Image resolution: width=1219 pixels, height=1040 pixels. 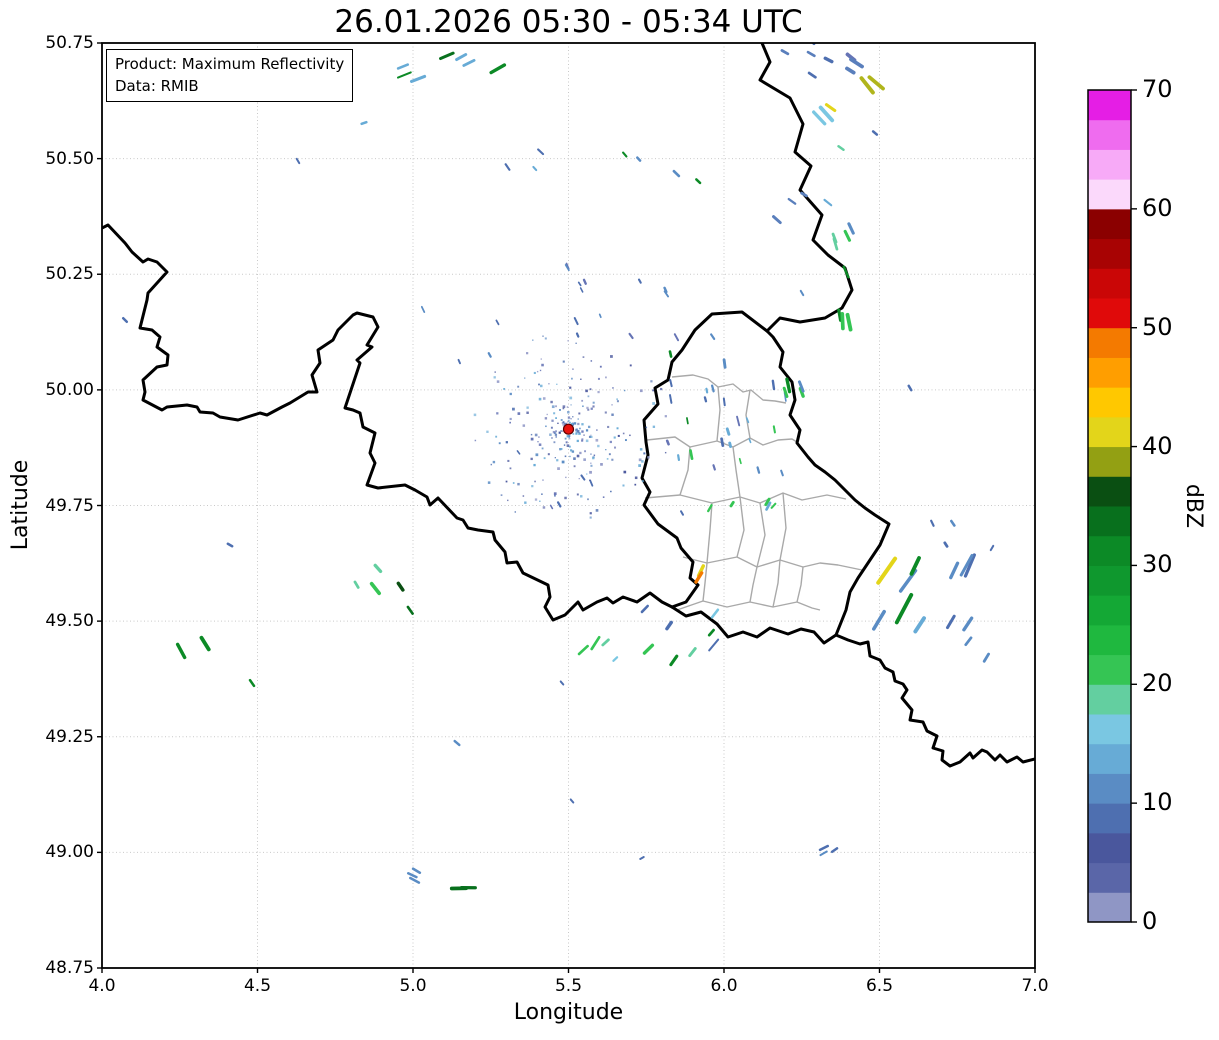 I want to click on y-tick-label: 49.75, so click(x=69, y=505).